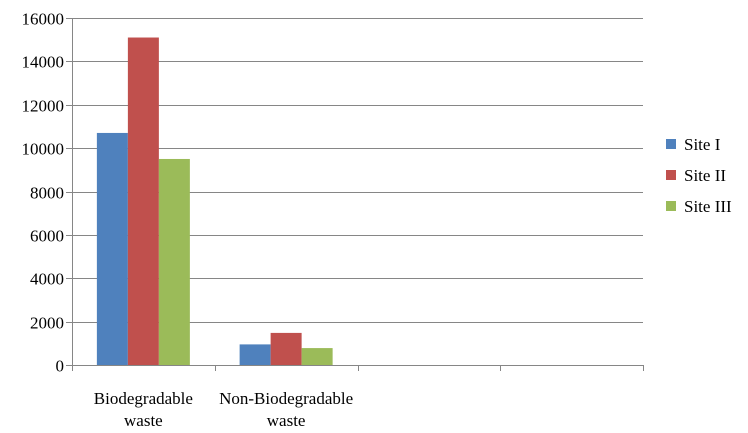 The height and width of the screenshot is (433, 748). I want to click on y-tick-label: 8000, so click(47, 193).